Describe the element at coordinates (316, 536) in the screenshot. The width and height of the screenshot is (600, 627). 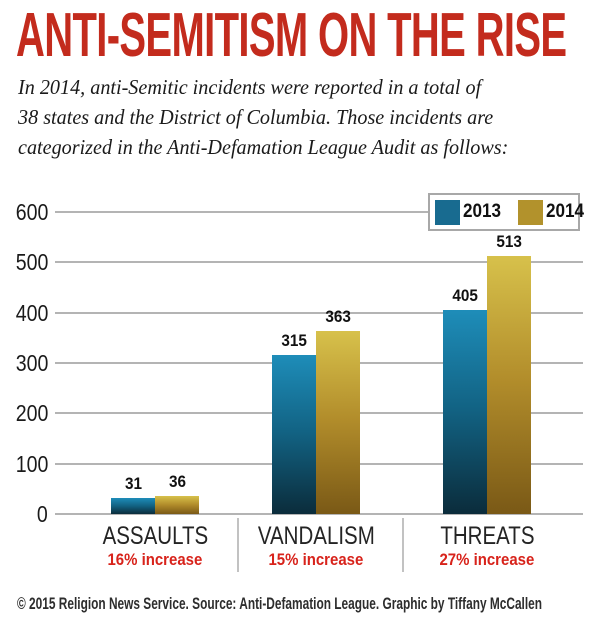
I see `category-label-vandalism: VANDALISM` at that location.